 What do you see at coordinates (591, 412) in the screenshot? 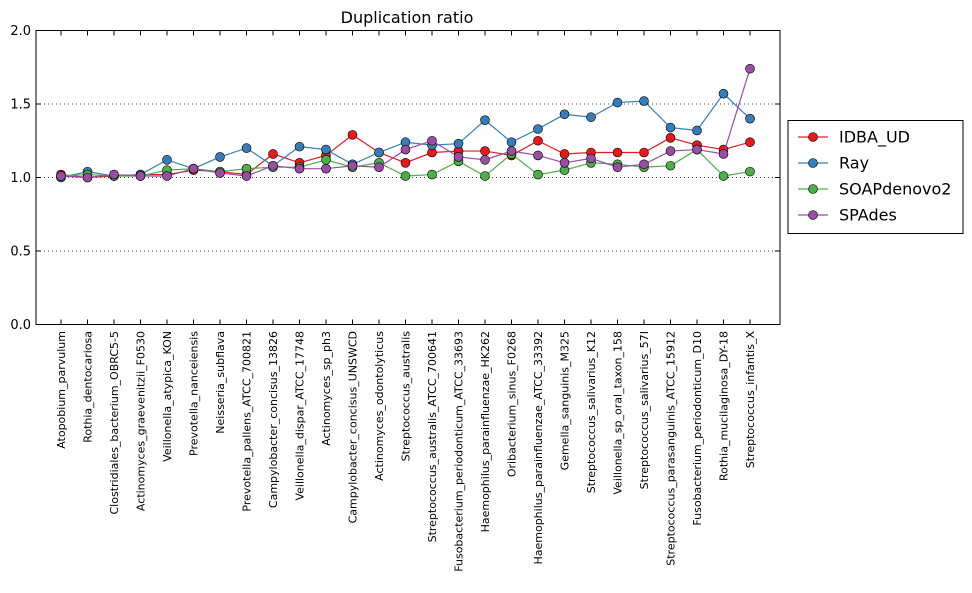
I see `x-tick-label: Streptococcus_salivarius_K12` at bounding box center [591, 412].